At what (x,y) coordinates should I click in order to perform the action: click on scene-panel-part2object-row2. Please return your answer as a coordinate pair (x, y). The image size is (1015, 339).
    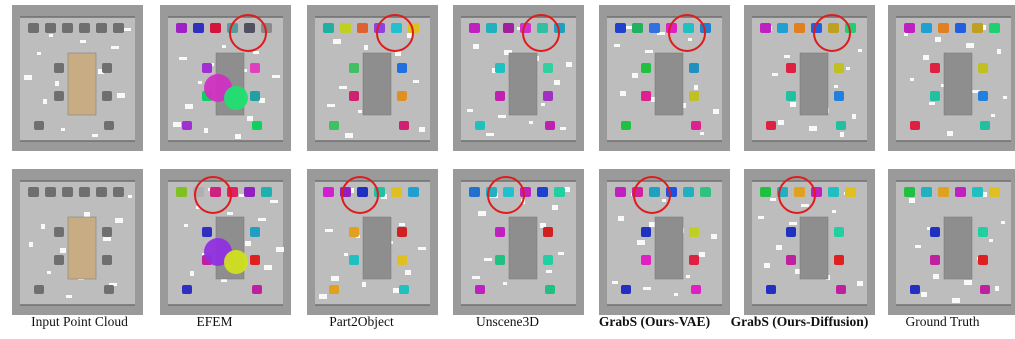
    Looking at the image, I should click on (372, 242).